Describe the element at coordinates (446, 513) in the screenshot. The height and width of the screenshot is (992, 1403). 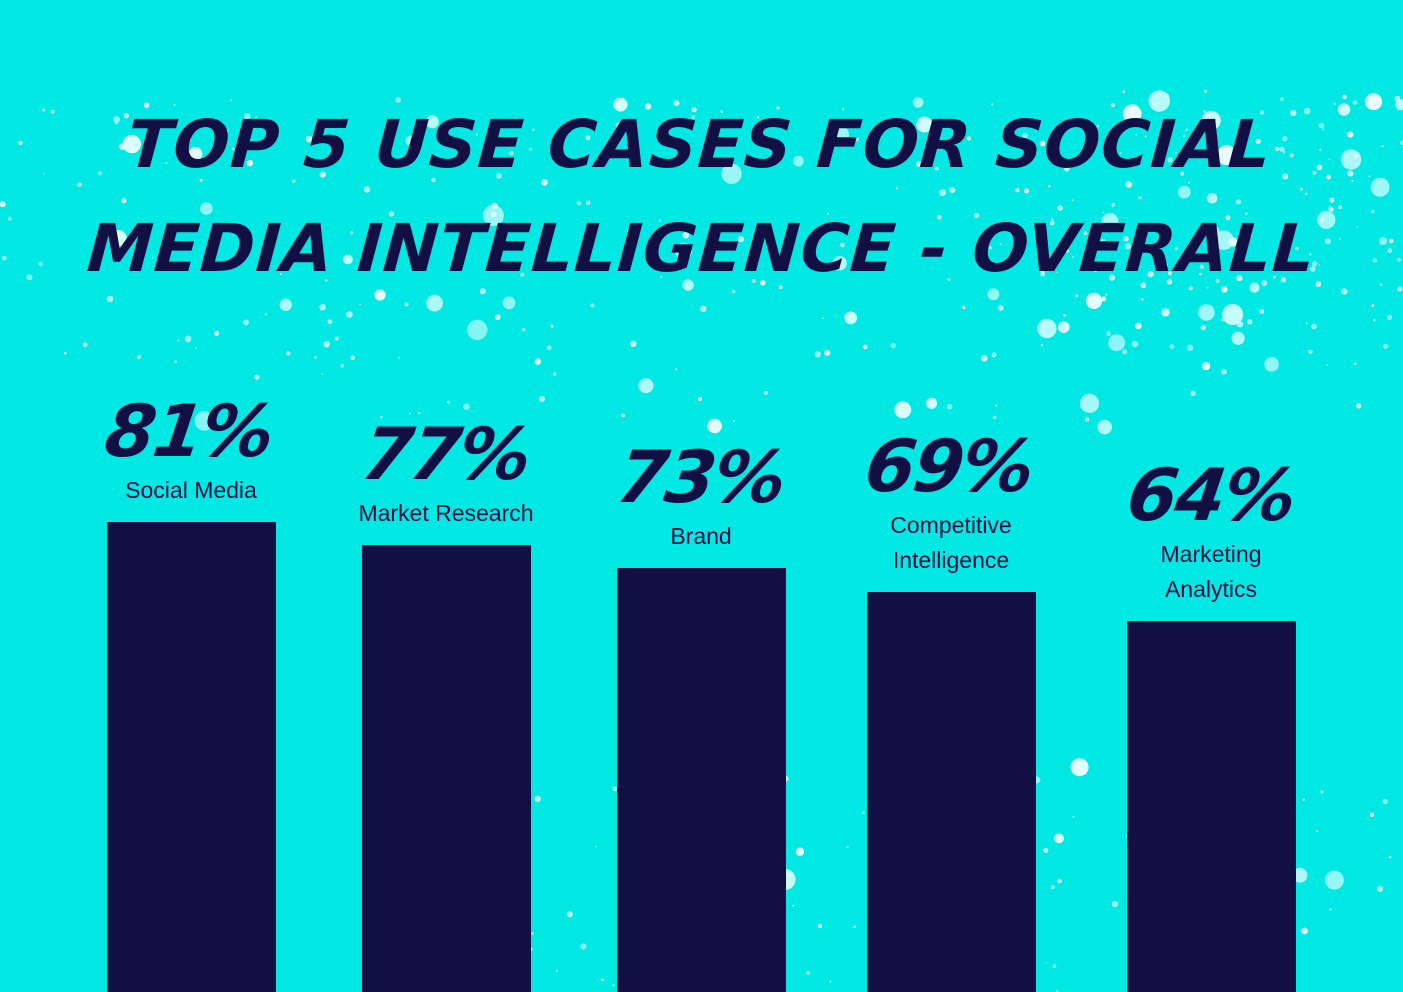
I see `category-label-line: Market Research` at that location.